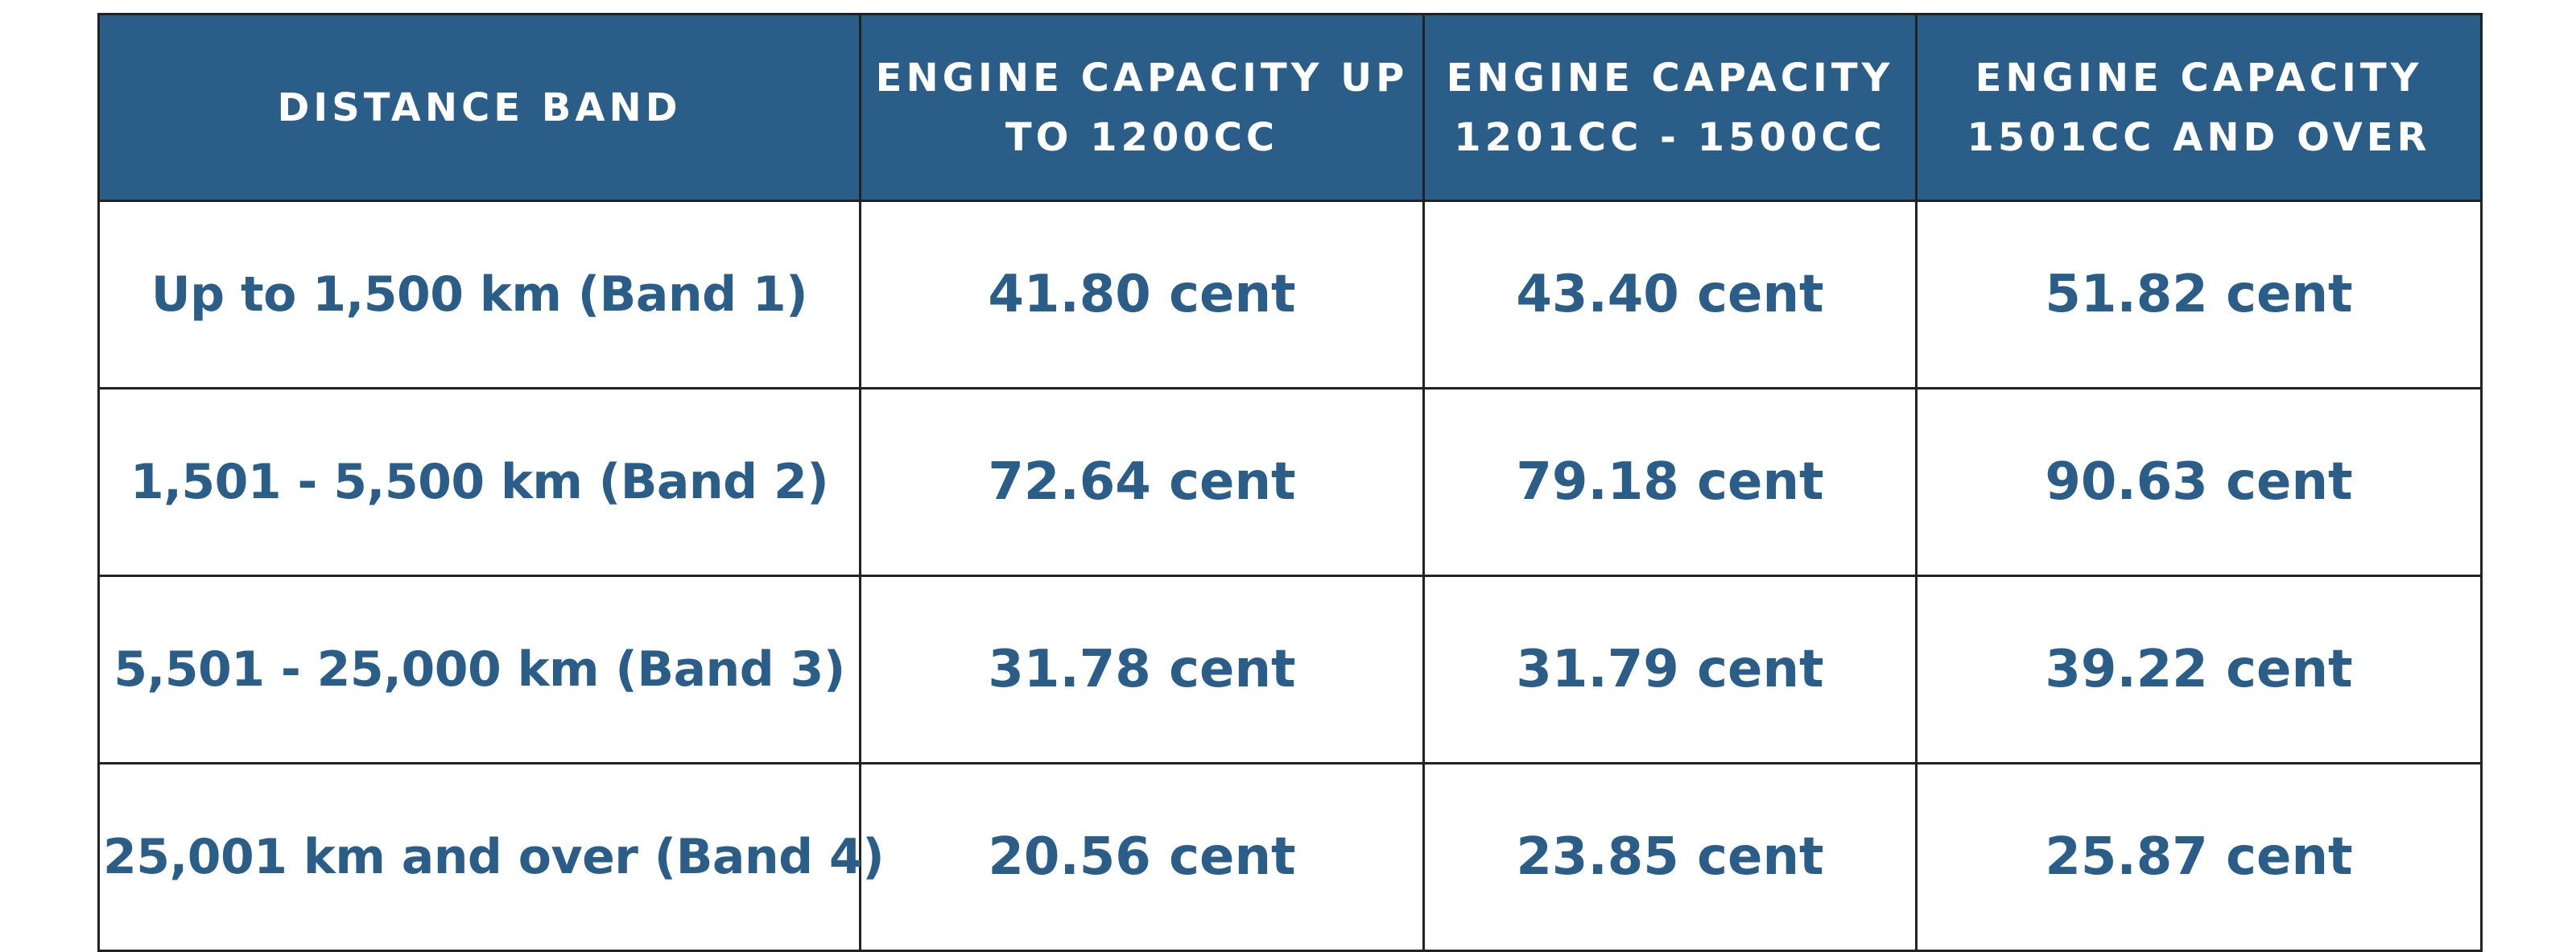  What do you see at coordinates (2199, 294) in the screenshot?
I see `rate-cell: 51.82 cent` at bounding box center [2199, 294].